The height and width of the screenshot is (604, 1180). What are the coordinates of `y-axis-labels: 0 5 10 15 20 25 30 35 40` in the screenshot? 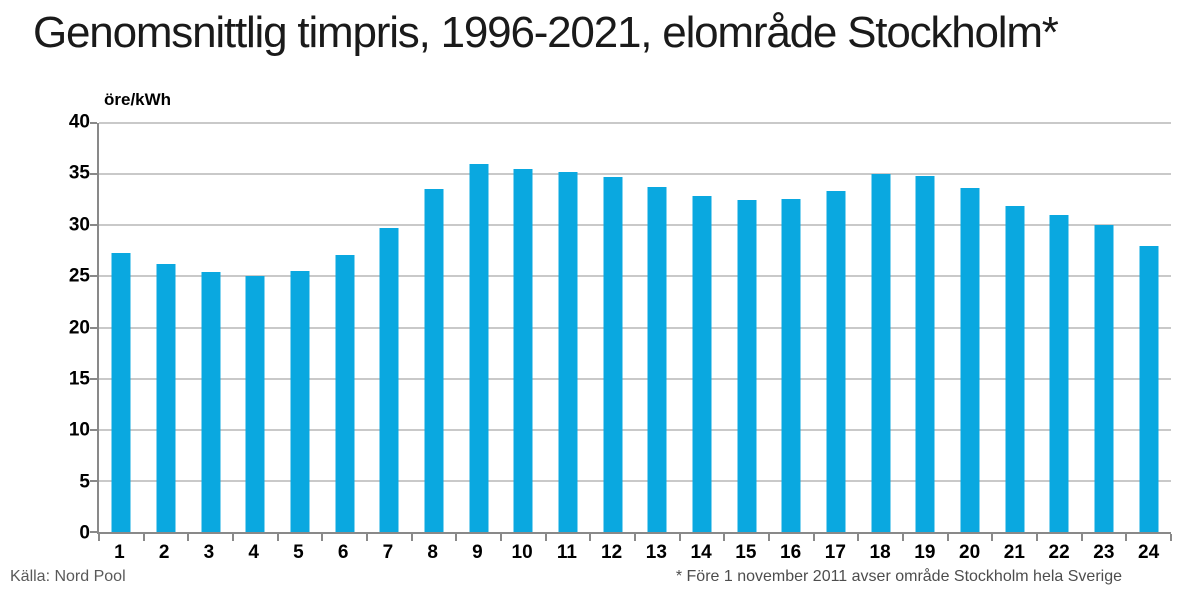 It's located at (45, 328).